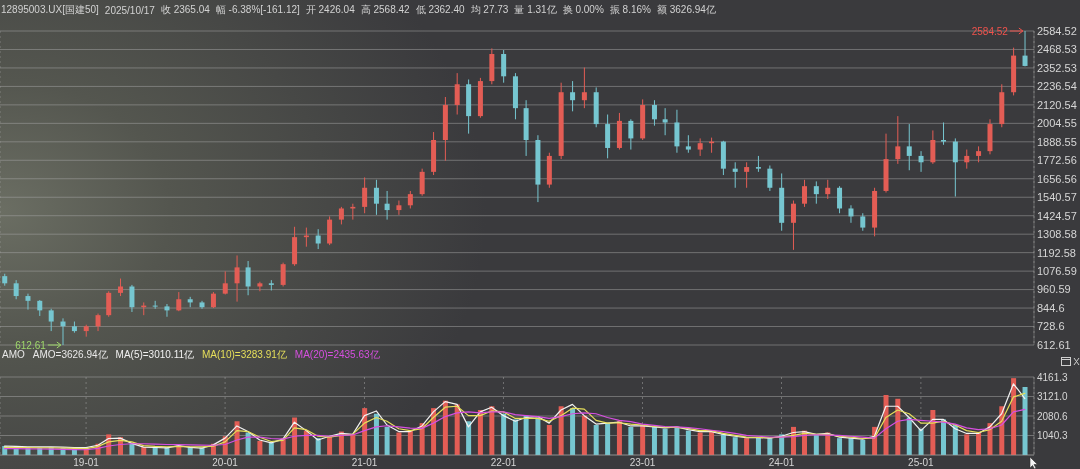  Describe the element at coordinates (1051, 307) in the screenshot. I see `y-tick-label: 844.6` at that location.